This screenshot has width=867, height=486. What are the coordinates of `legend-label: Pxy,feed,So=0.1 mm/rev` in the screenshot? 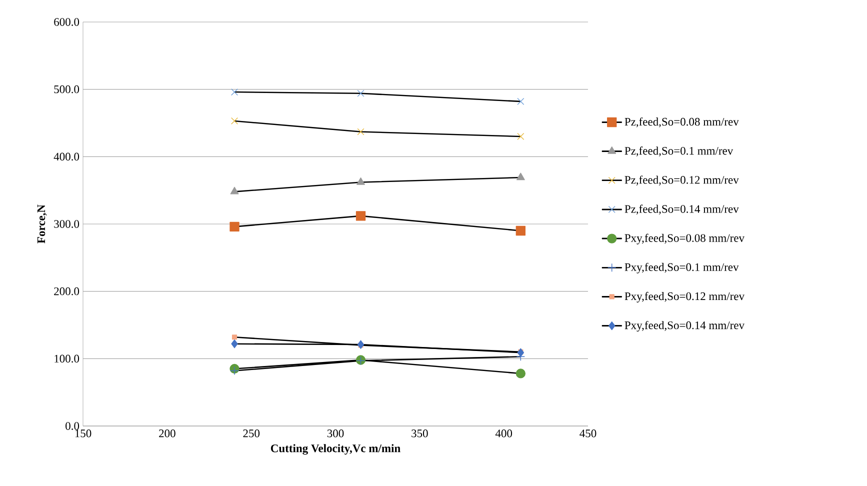 It's located at (681, 268).